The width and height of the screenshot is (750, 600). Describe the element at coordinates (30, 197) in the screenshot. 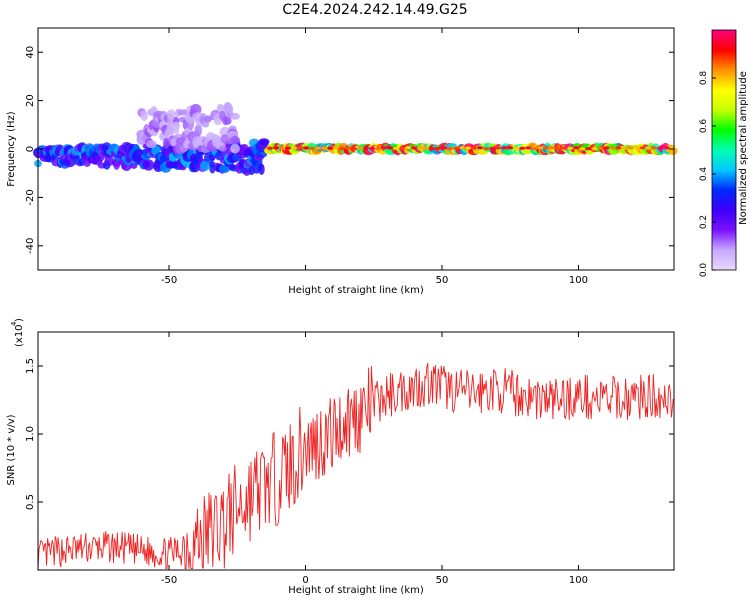

I see `spectrogram-y-tick-label: -20` at that location.